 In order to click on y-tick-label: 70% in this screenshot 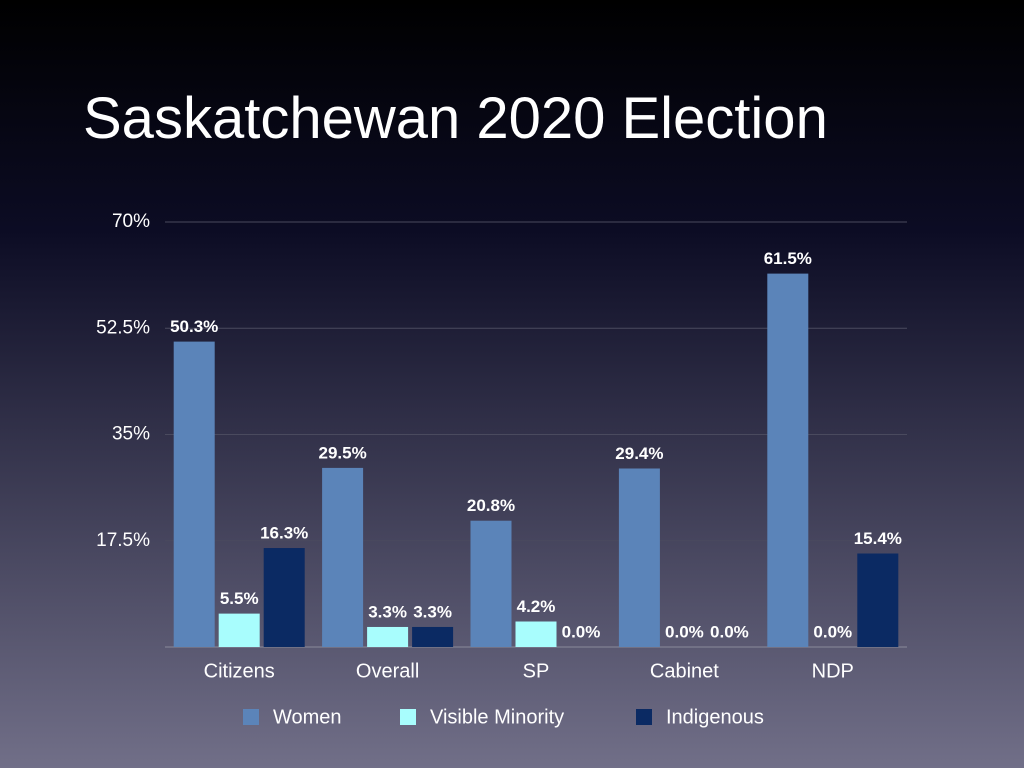, I will do `click(131, 221)`.